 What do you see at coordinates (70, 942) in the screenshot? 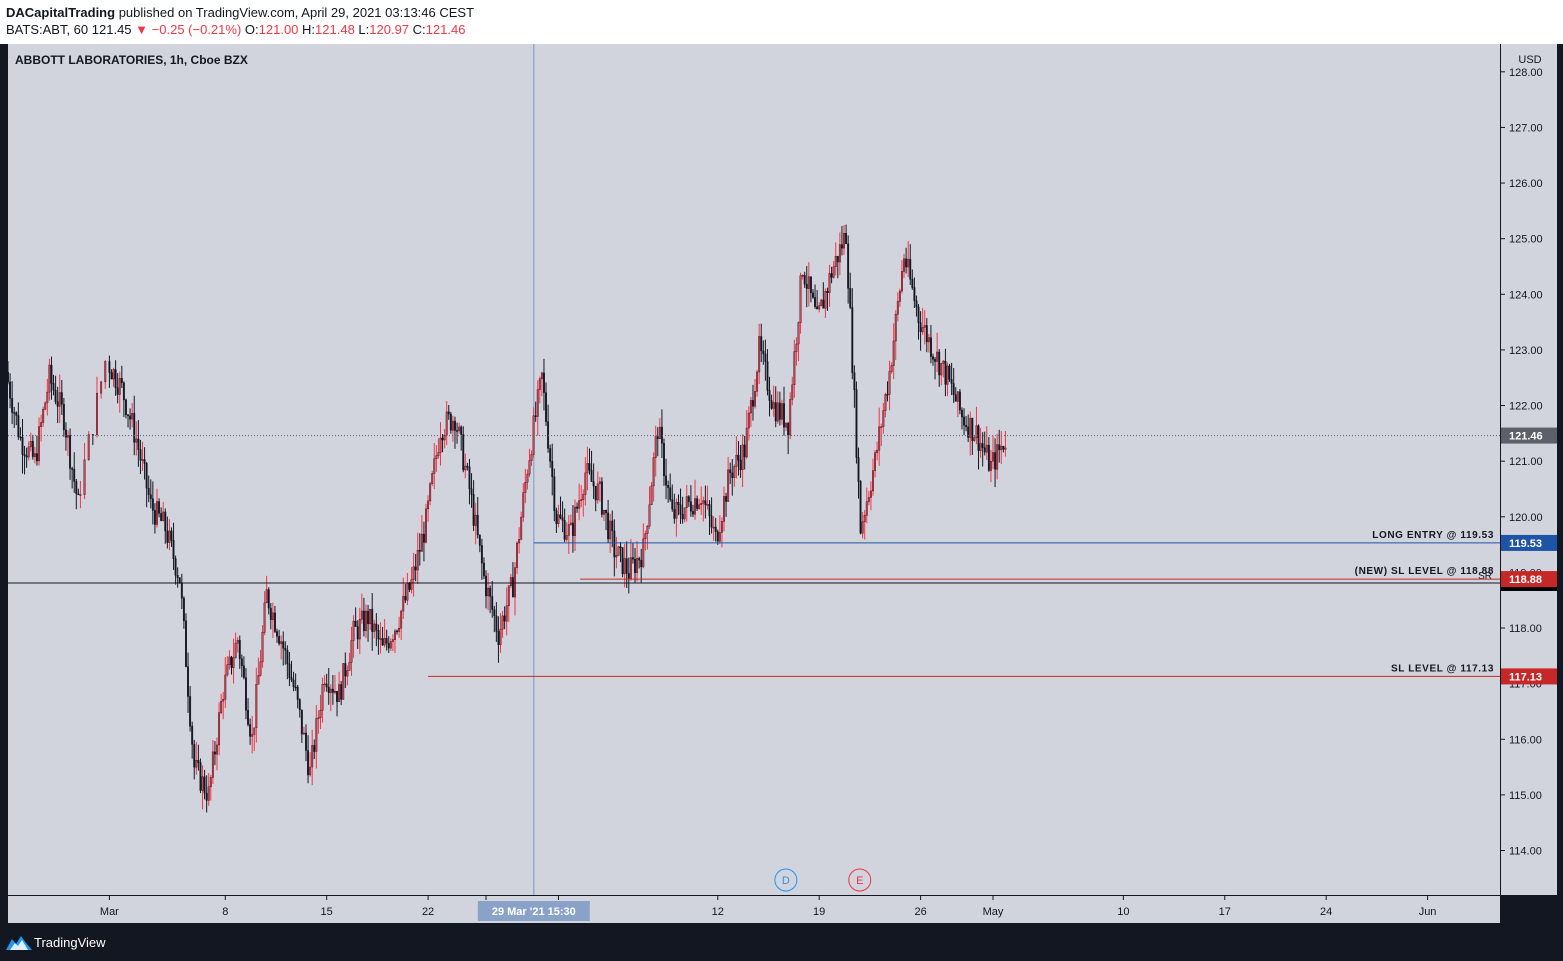
I see `footer-brand: TradingView` at bounding box center [70, 942].